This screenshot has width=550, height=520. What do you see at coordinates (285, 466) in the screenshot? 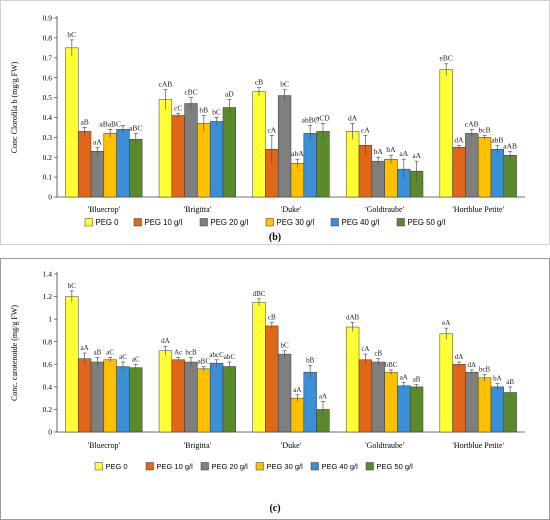
I see `panel-c-legend-label: PEG 30 g/l` at bounding box center [285, 466].